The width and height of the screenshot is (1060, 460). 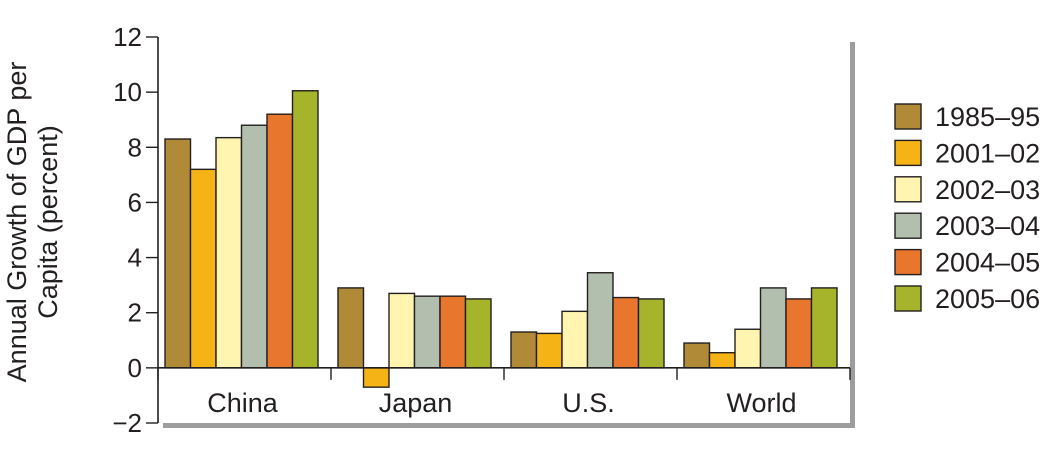 What do you see at coordinates (588, 403) in the screenshot?
I see `x-category-label: U.S.` at bounding box center [588, 403].